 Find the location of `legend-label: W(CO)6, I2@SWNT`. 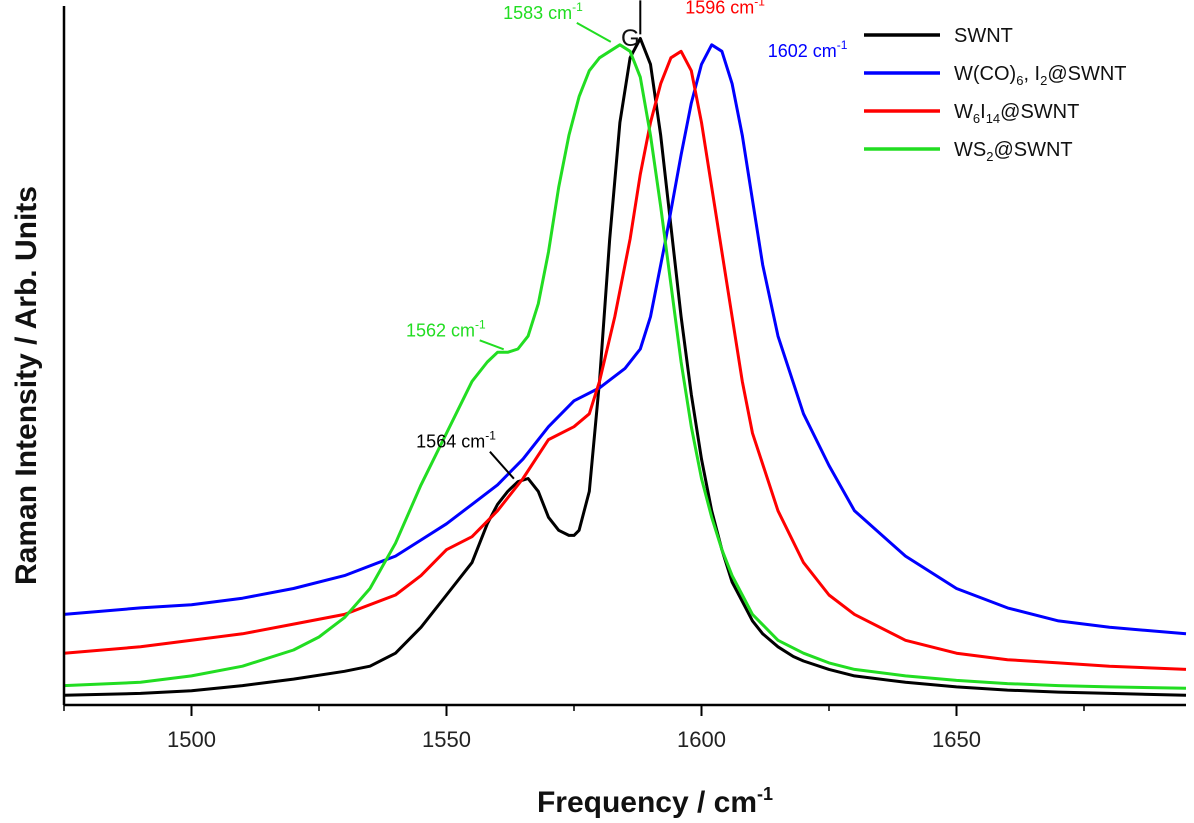

legend-label: W(CO)6, I2@SWNT is located at coordinates (1040, 75).